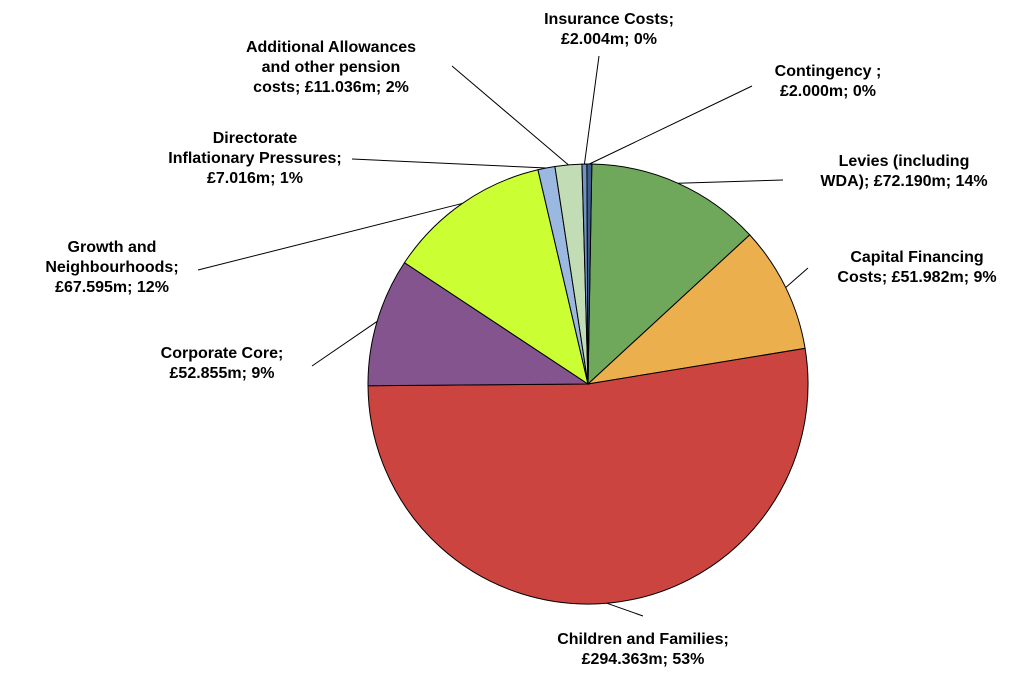 Image resolution: width=1032 pixels, height=675 pixels. I want to click on slice-label-line: Neighbourhoods;, so click(111, 267).